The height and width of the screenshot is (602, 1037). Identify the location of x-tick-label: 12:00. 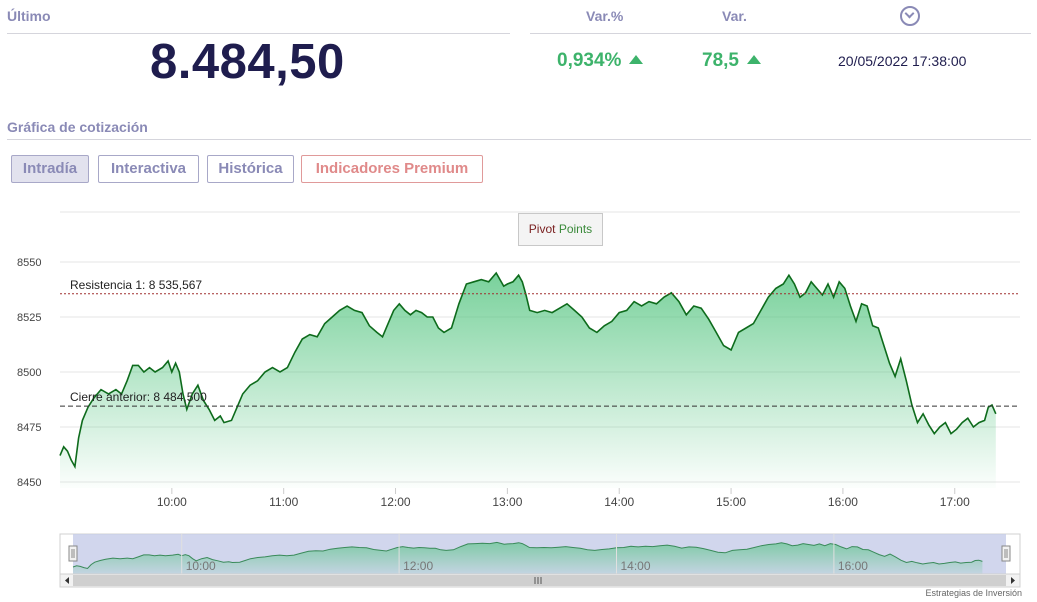
(396, 502).